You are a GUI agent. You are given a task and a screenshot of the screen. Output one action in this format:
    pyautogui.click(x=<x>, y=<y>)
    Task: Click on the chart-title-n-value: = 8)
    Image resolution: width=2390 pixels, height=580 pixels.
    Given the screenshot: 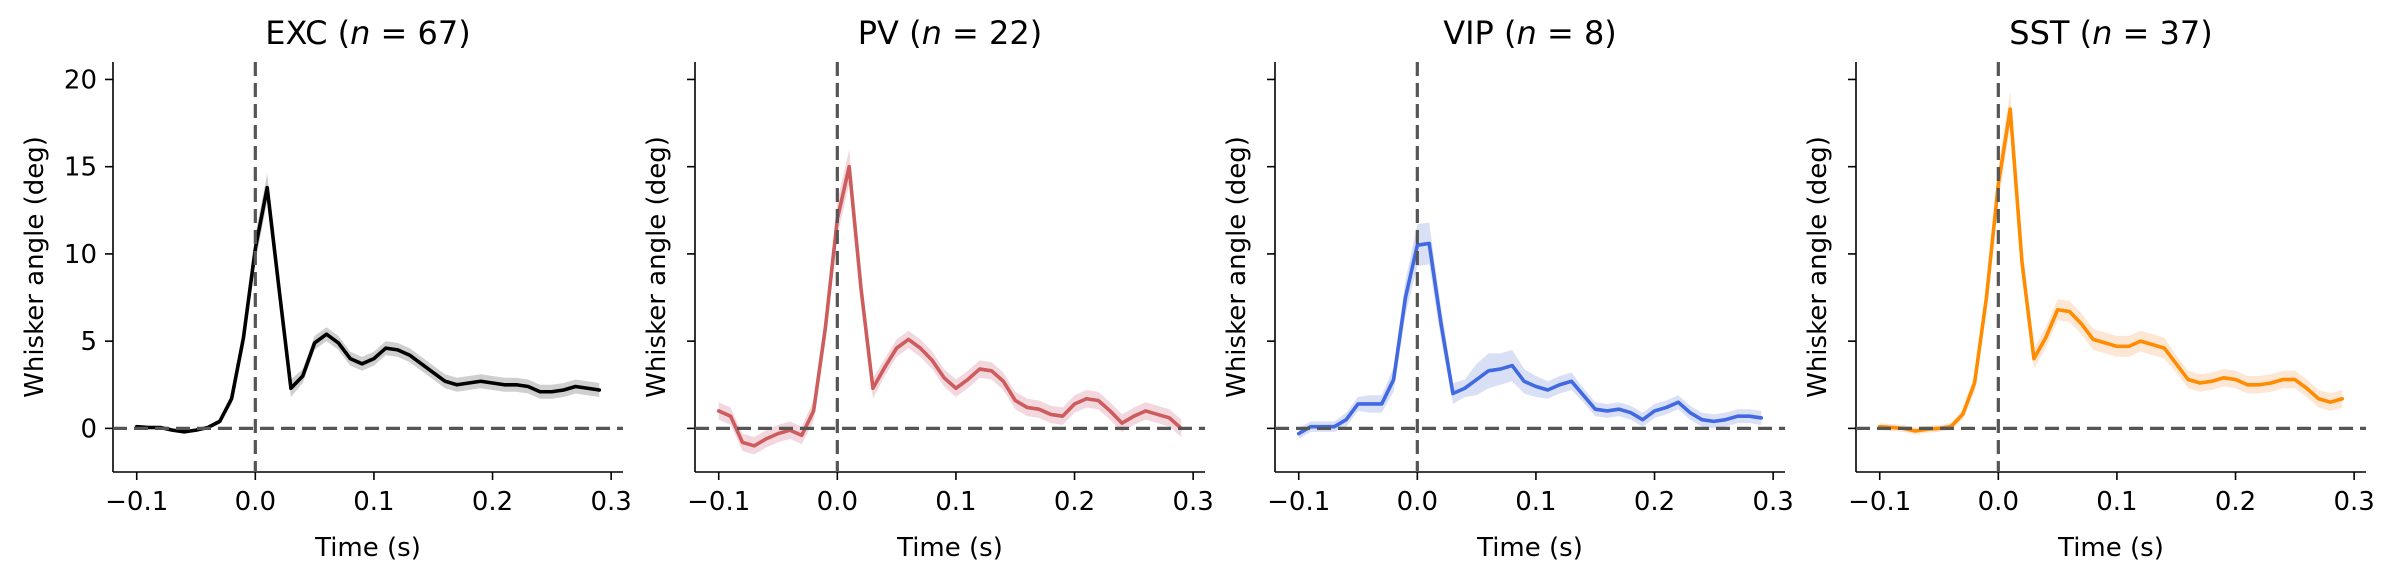 What is the action you would take?
    pyautogui.click(x=1577, y=33)
    